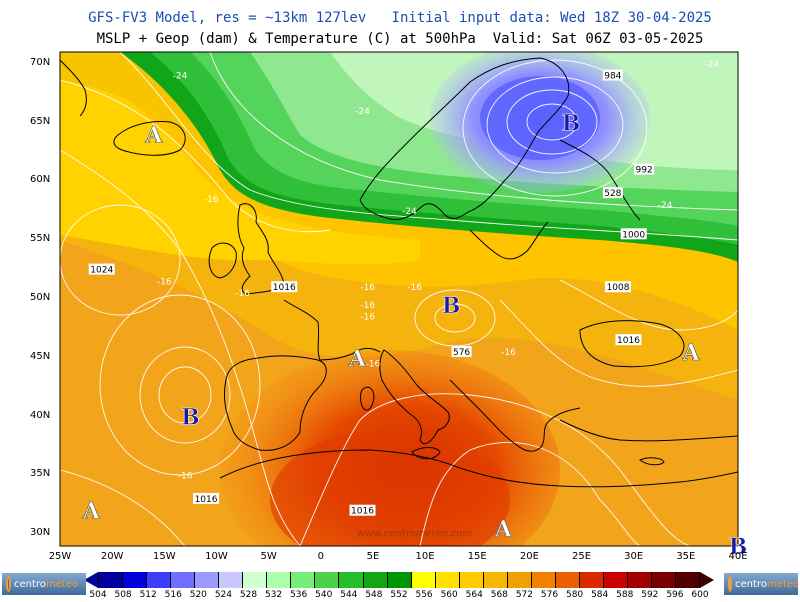 The image size is (800, 602). What do you see at coordinates (524, 595) in the screenshot?
I see `colorbar-tick-label: 572` at bounding box center [524, 595].